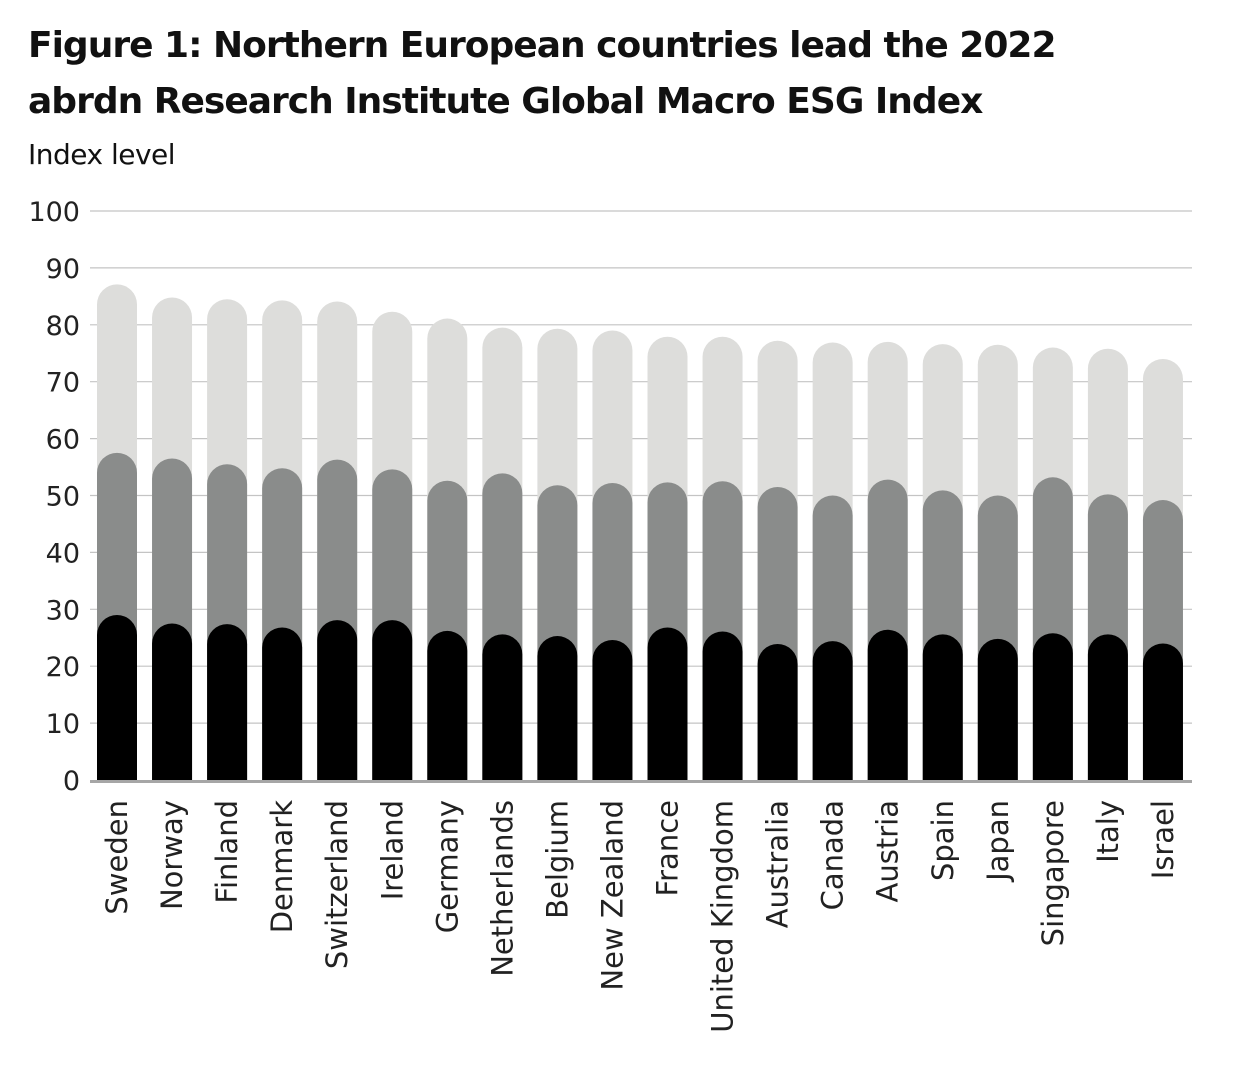  I want to click on x-tick-label: United Kingdom, so click(723, 916).